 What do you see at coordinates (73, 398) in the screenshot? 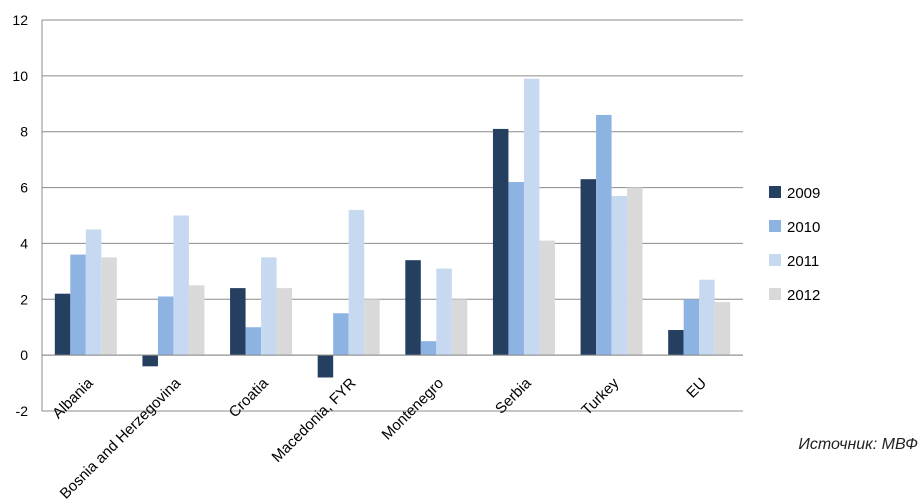
I see `x-category-label: Albania` at bounding box center [73, 398].